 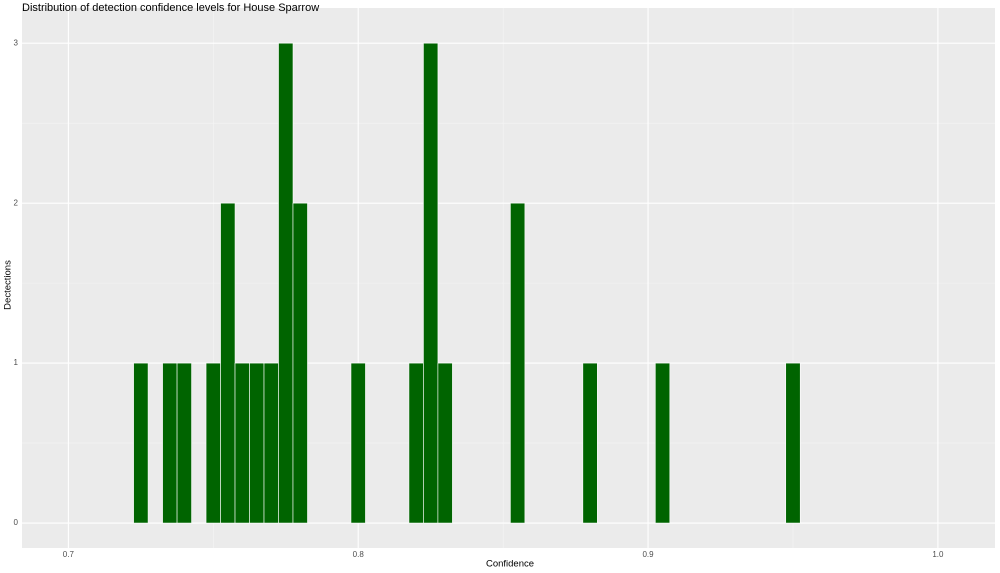 I want to click on x-tick-label: 0.8, so click(x=359, y=554).